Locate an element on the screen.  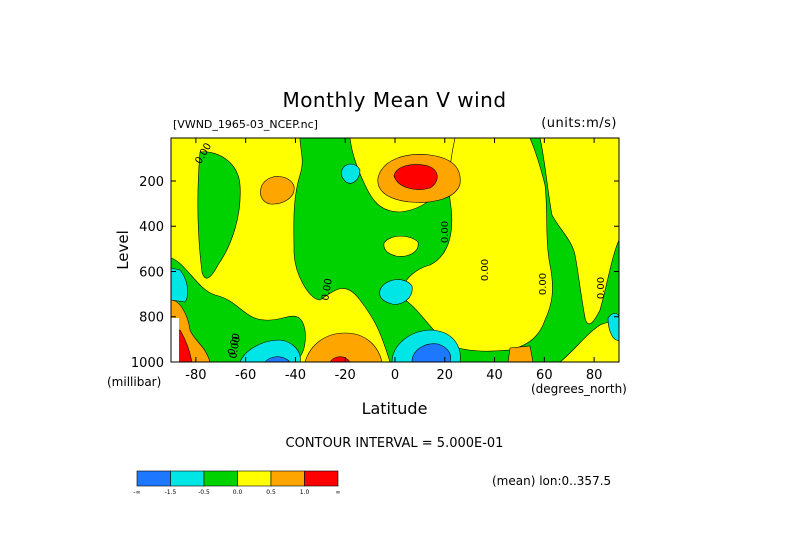
dataset-label: [VWND_1965-03_NCEP.nc] is located at coordinates (245, 124).